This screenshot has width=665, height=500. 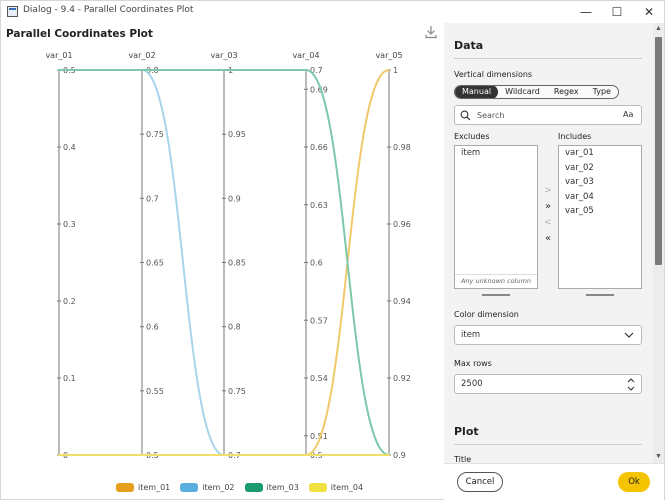 What do you see at coordinates (522, 91) in the screenshot?
I see `mode-wildcard: Wildcard` at bounding box center [522, 91].